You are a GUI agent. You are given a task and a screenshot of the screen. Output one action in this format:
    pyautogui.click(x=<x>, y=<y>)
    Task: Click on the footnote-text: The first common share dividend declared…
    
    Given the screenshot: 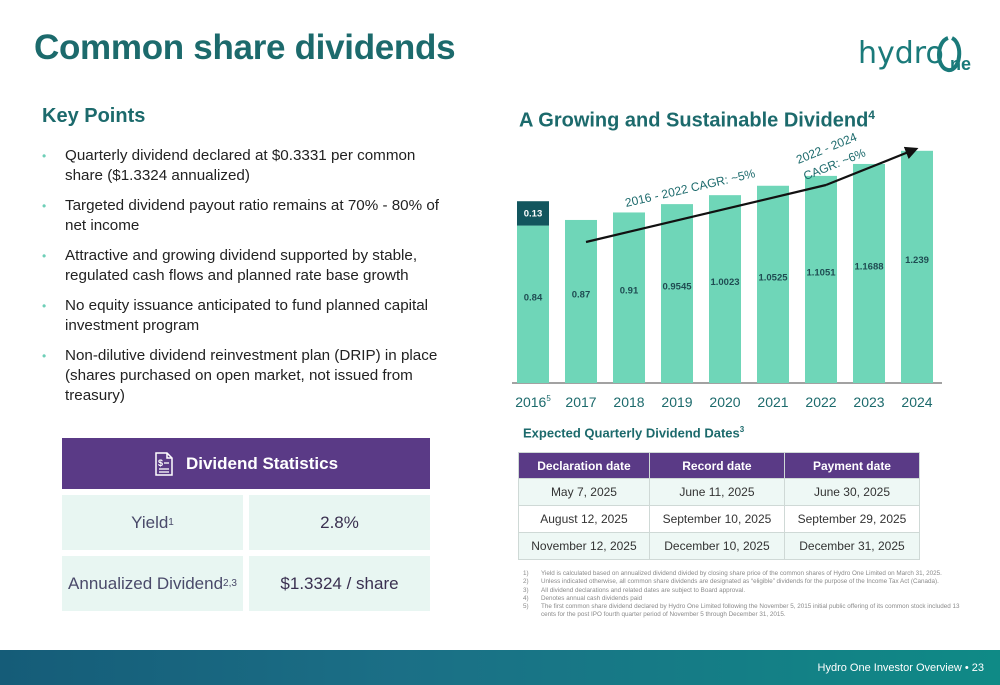 What is the action you would take?
    pyautogui.click(x=750, y=611)
    